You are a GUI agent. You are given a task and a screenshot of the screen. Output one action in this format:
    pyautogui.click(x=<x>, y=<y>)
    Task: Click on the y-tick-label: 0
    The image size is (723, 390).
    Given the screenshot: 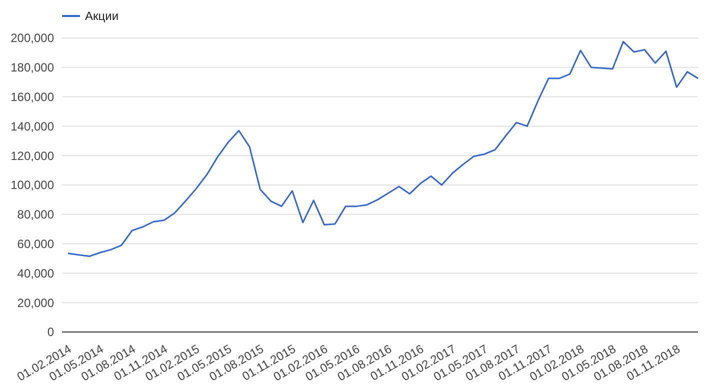 What is the action you would take?
    pyautogui.click(x=50, y=332)
    